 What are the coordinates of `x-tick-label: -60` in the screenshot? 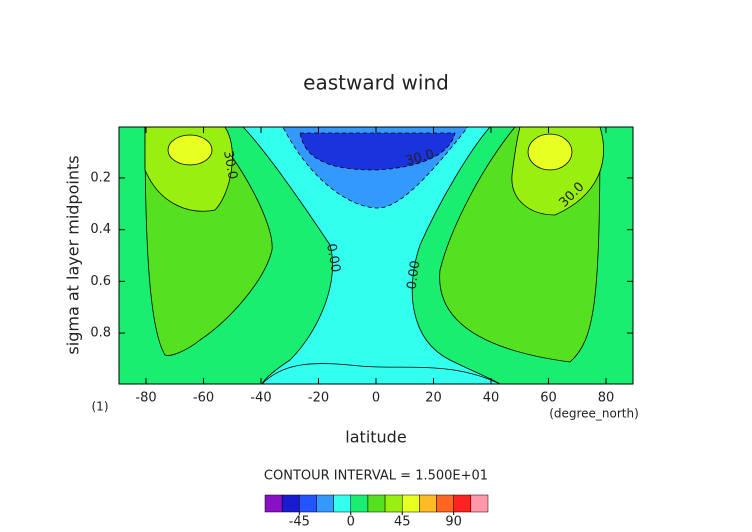 It's located at (203, 398).